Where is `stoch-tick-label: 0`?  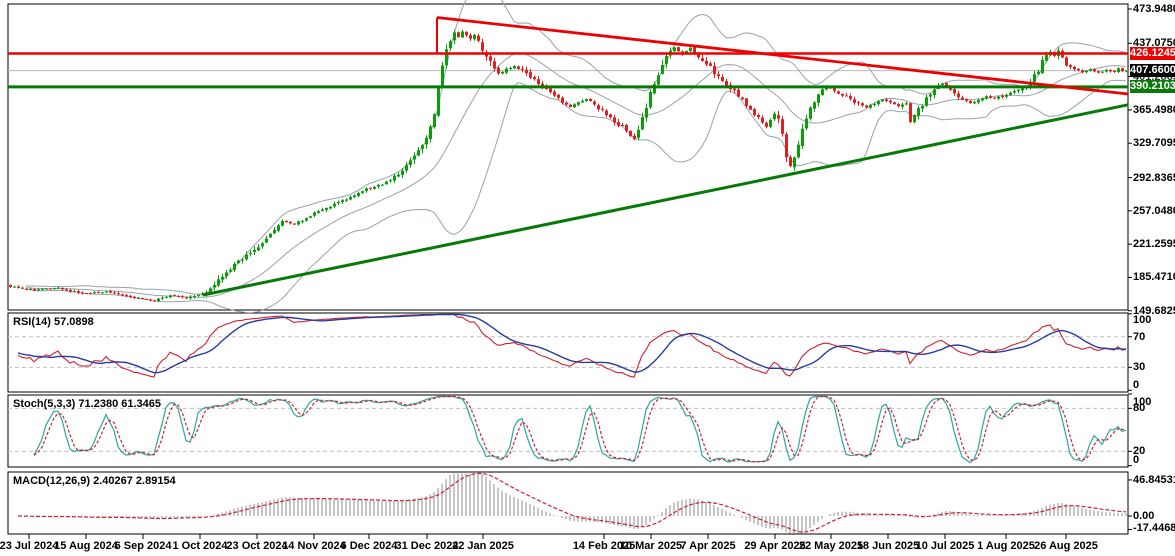
stoch-tick-label: 0 is located at coordinates (1136, 460).